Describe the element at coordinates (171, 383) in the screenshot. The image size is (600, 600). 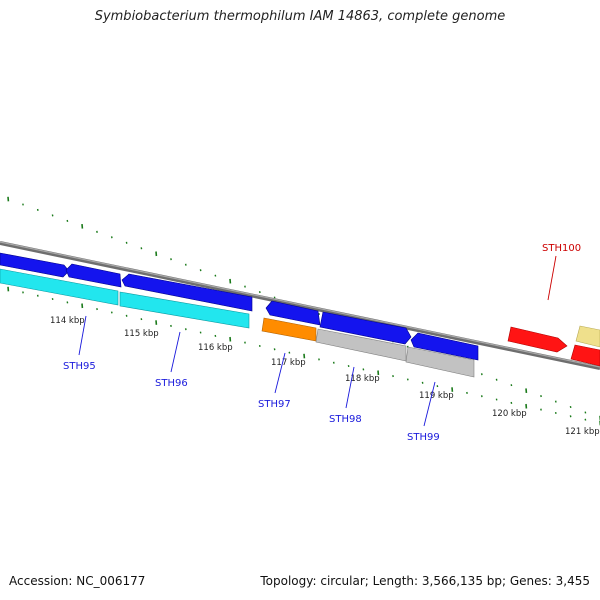
I see `gene-label-sth96: STH96` at that location.